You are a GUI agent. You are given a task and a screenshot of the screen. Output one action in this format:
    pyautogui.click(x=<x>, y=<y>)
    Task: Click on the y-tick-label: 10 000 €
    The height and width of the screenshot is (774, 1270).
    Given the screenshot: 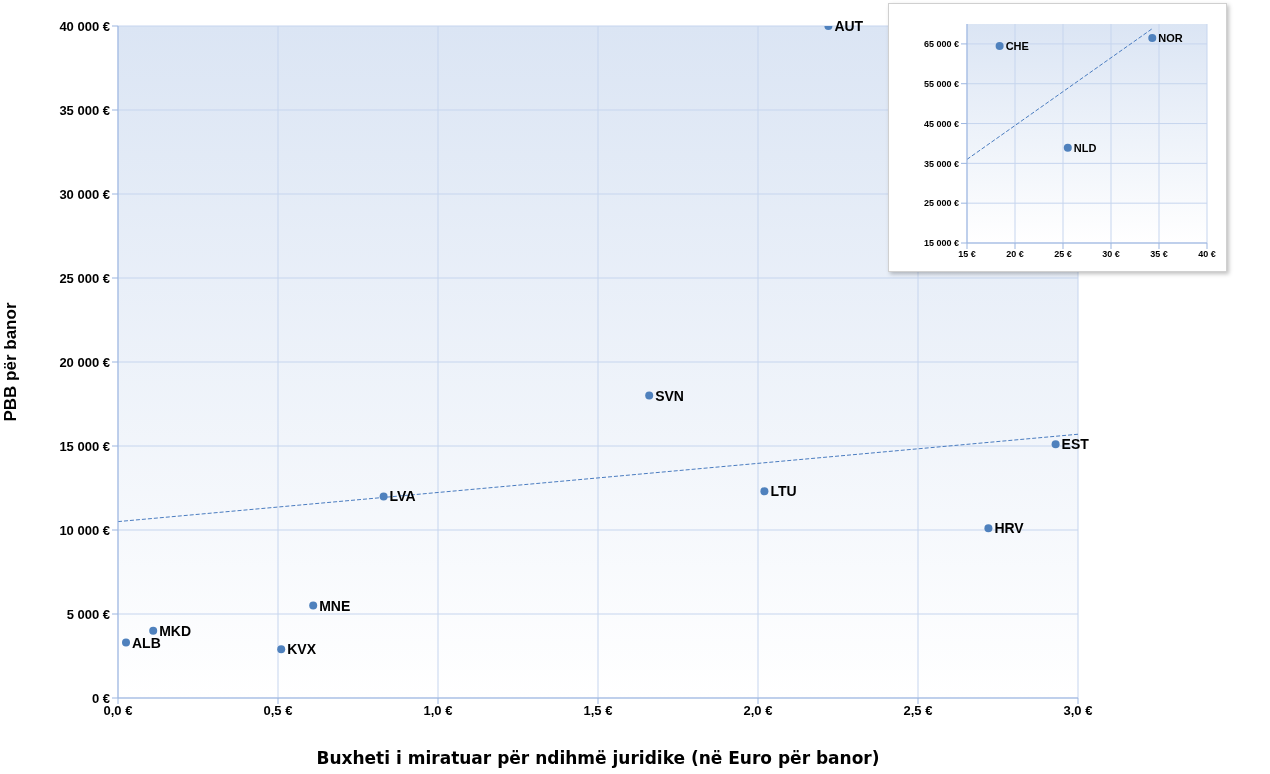 What is the action you would take?
    pyautogui.click(x=84, y=530)
    